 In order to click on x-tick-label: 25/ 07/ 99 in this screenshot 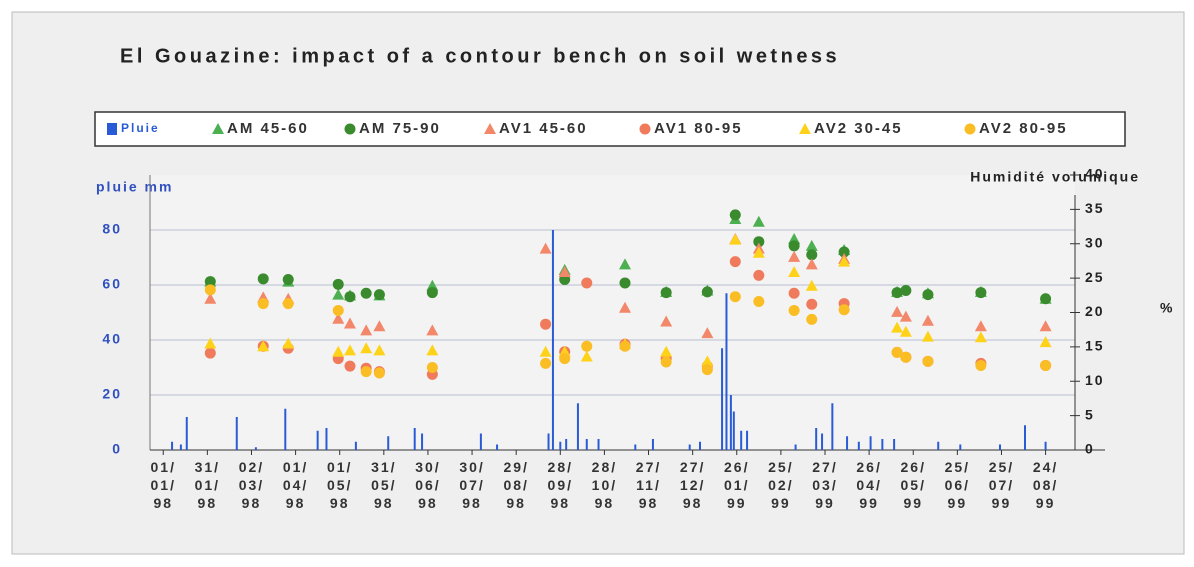, I will do `click(1001, 485)`.